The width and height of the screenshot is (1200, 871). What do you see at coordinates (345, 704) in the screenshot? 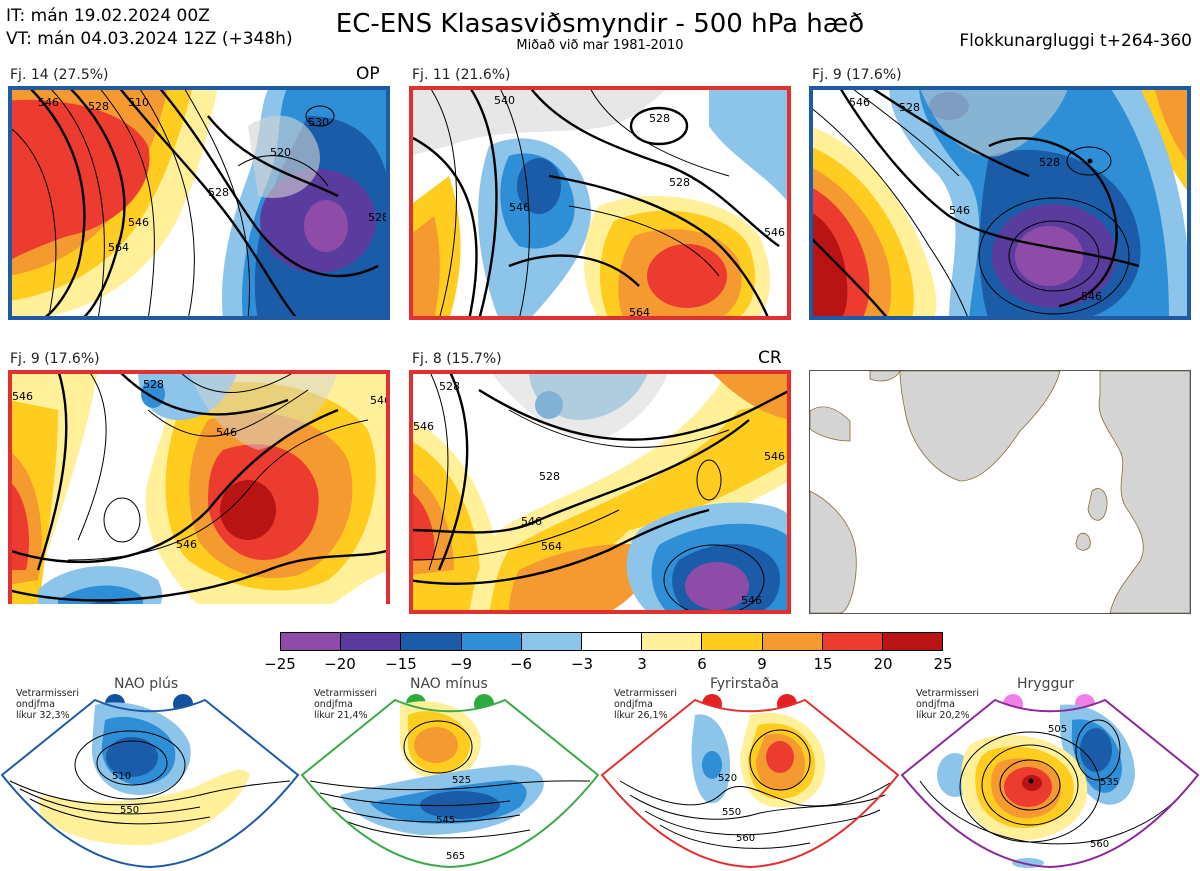
I see `regime-note: Vetrarmisseri ondjfma líkur 21,4%` at bounding box center [345, 704].